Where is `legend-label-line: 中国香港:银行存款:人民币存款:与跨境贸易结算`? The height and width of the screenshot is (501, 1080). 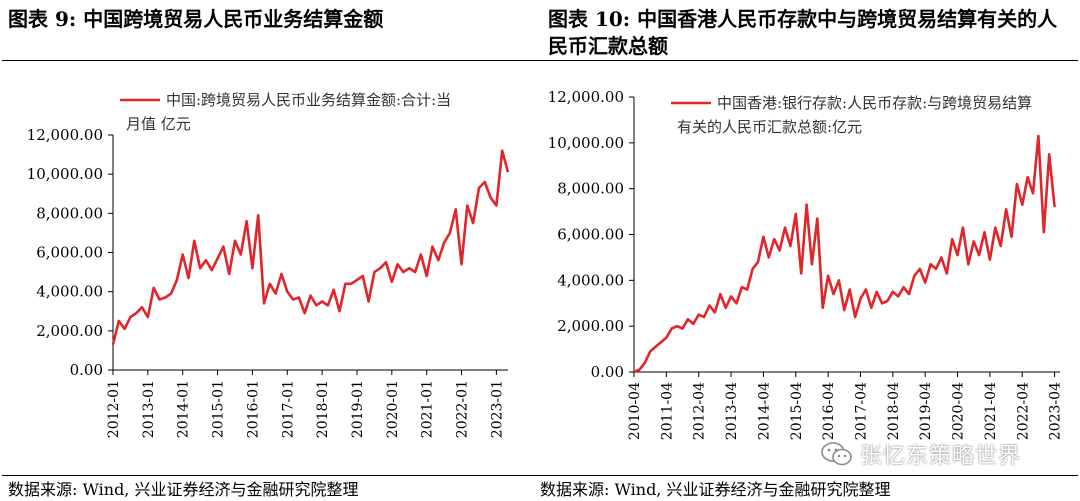 legend-label-line: 中国香港:银行存款:人民币存款:与跨境贸易结算 is located at coordinates (874, 103).